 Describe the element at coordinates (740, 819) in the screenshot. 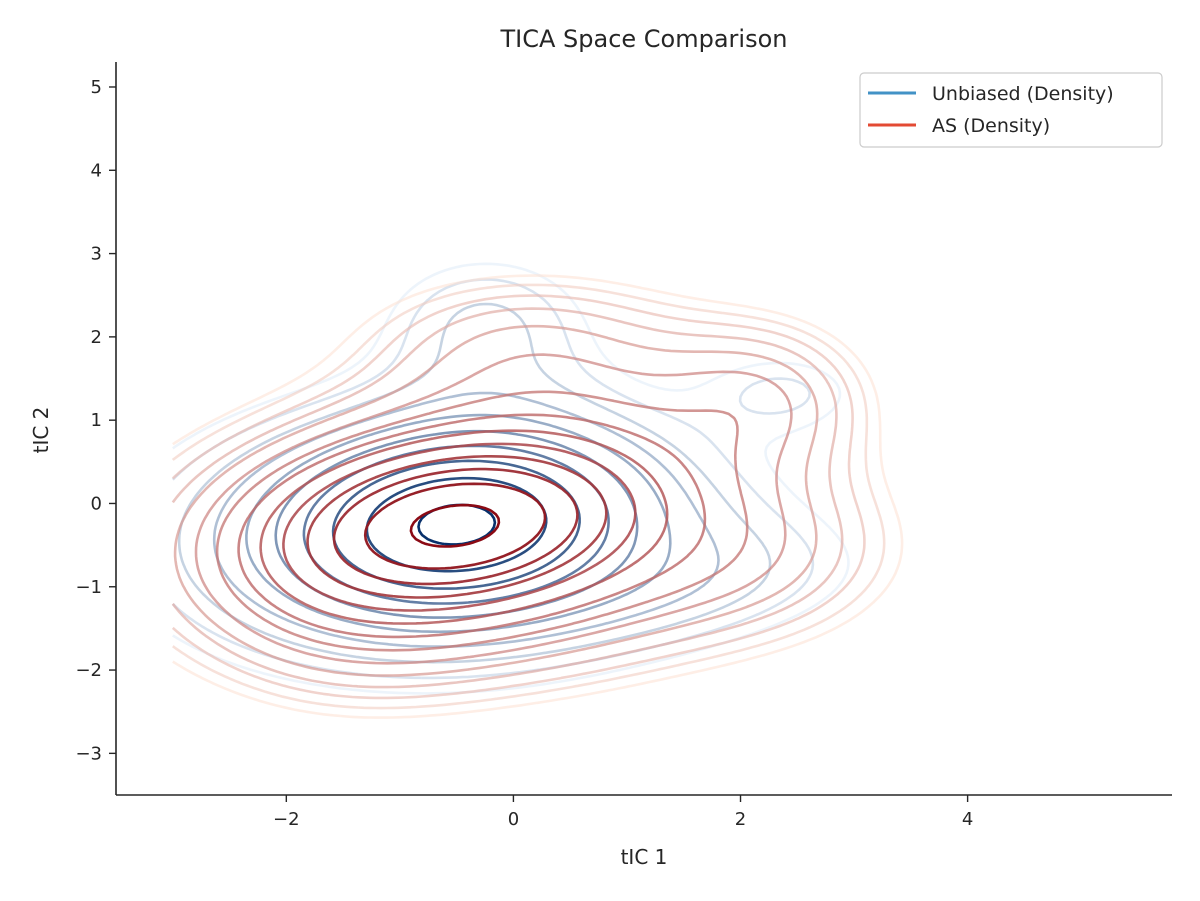

I see `x-tick-label: 2` at that location.